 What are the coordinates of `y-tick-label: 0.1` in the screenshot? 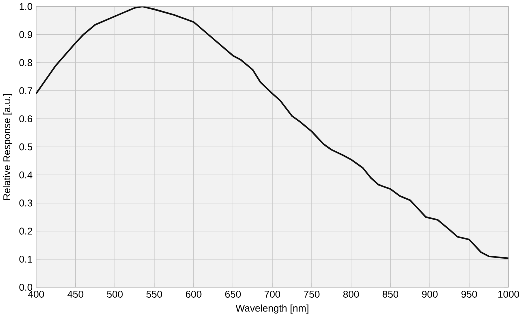 It's located at (26, 259).